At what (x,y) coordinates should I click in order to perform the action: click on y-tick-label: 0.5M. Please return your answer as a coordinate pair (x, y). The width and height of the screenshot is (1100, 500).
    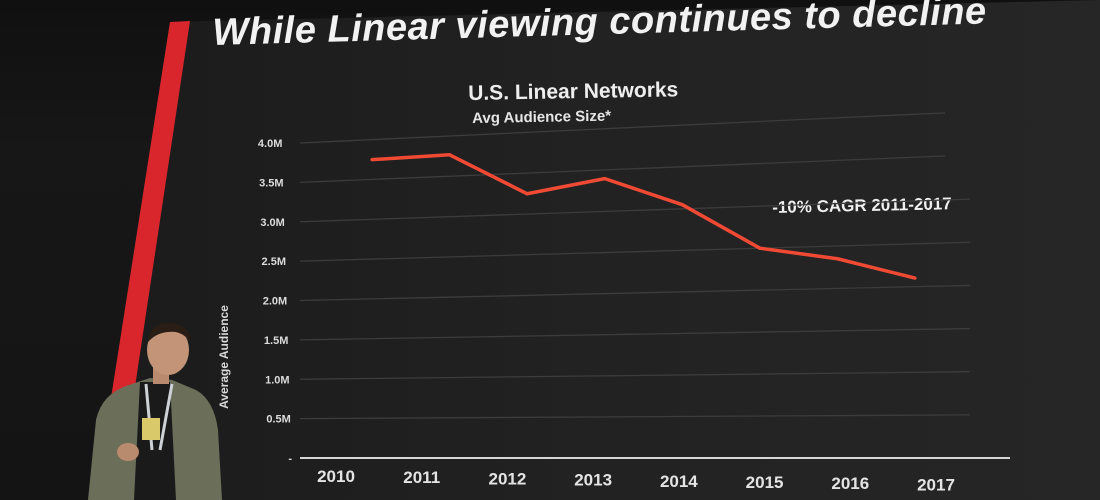
    Looking at the image, I should click on (278, 420).